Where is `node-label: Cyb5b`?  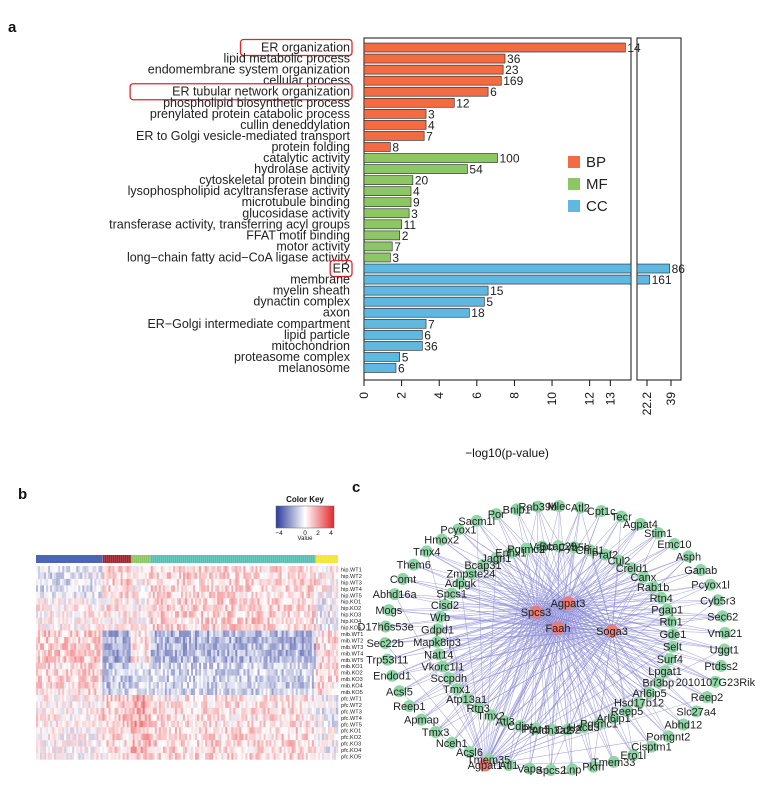
node-label: Cyb5b is located at coordinates (574, 548).